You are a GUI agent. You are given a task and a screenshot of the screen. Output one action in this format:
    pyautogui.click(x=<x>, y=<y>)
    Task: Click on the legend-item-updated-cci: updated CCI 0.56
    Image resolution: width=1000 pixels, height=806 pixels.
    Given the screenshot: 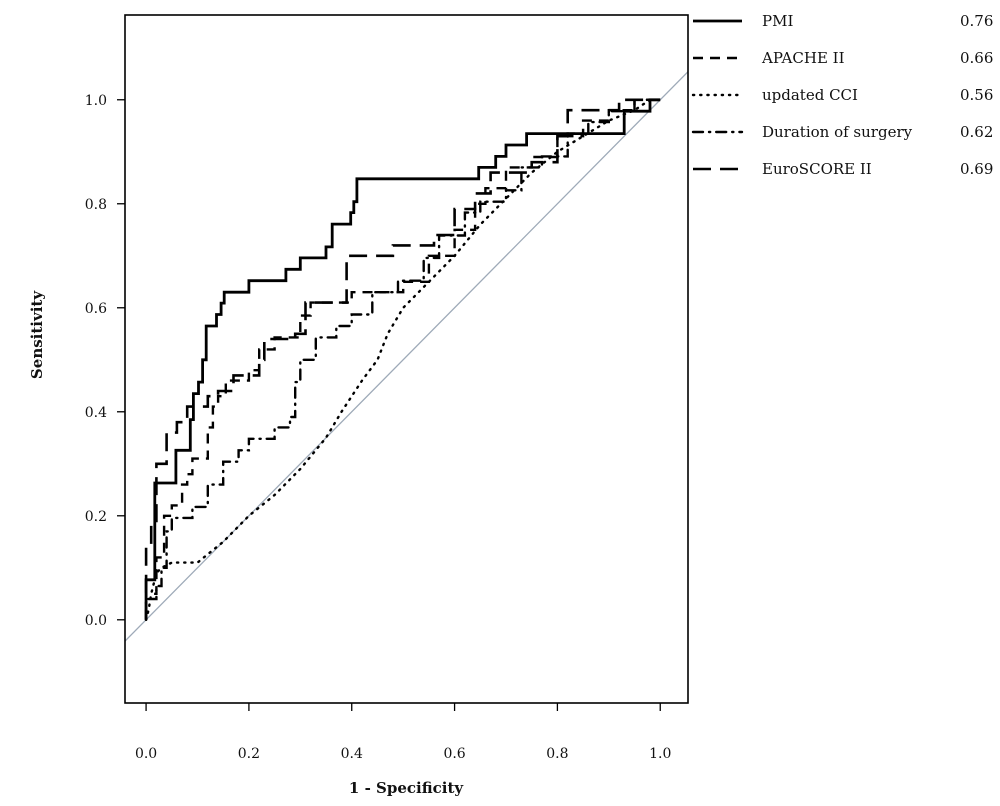 What is the action you would take?
    pyautogui.click(x=842, y=95)
    